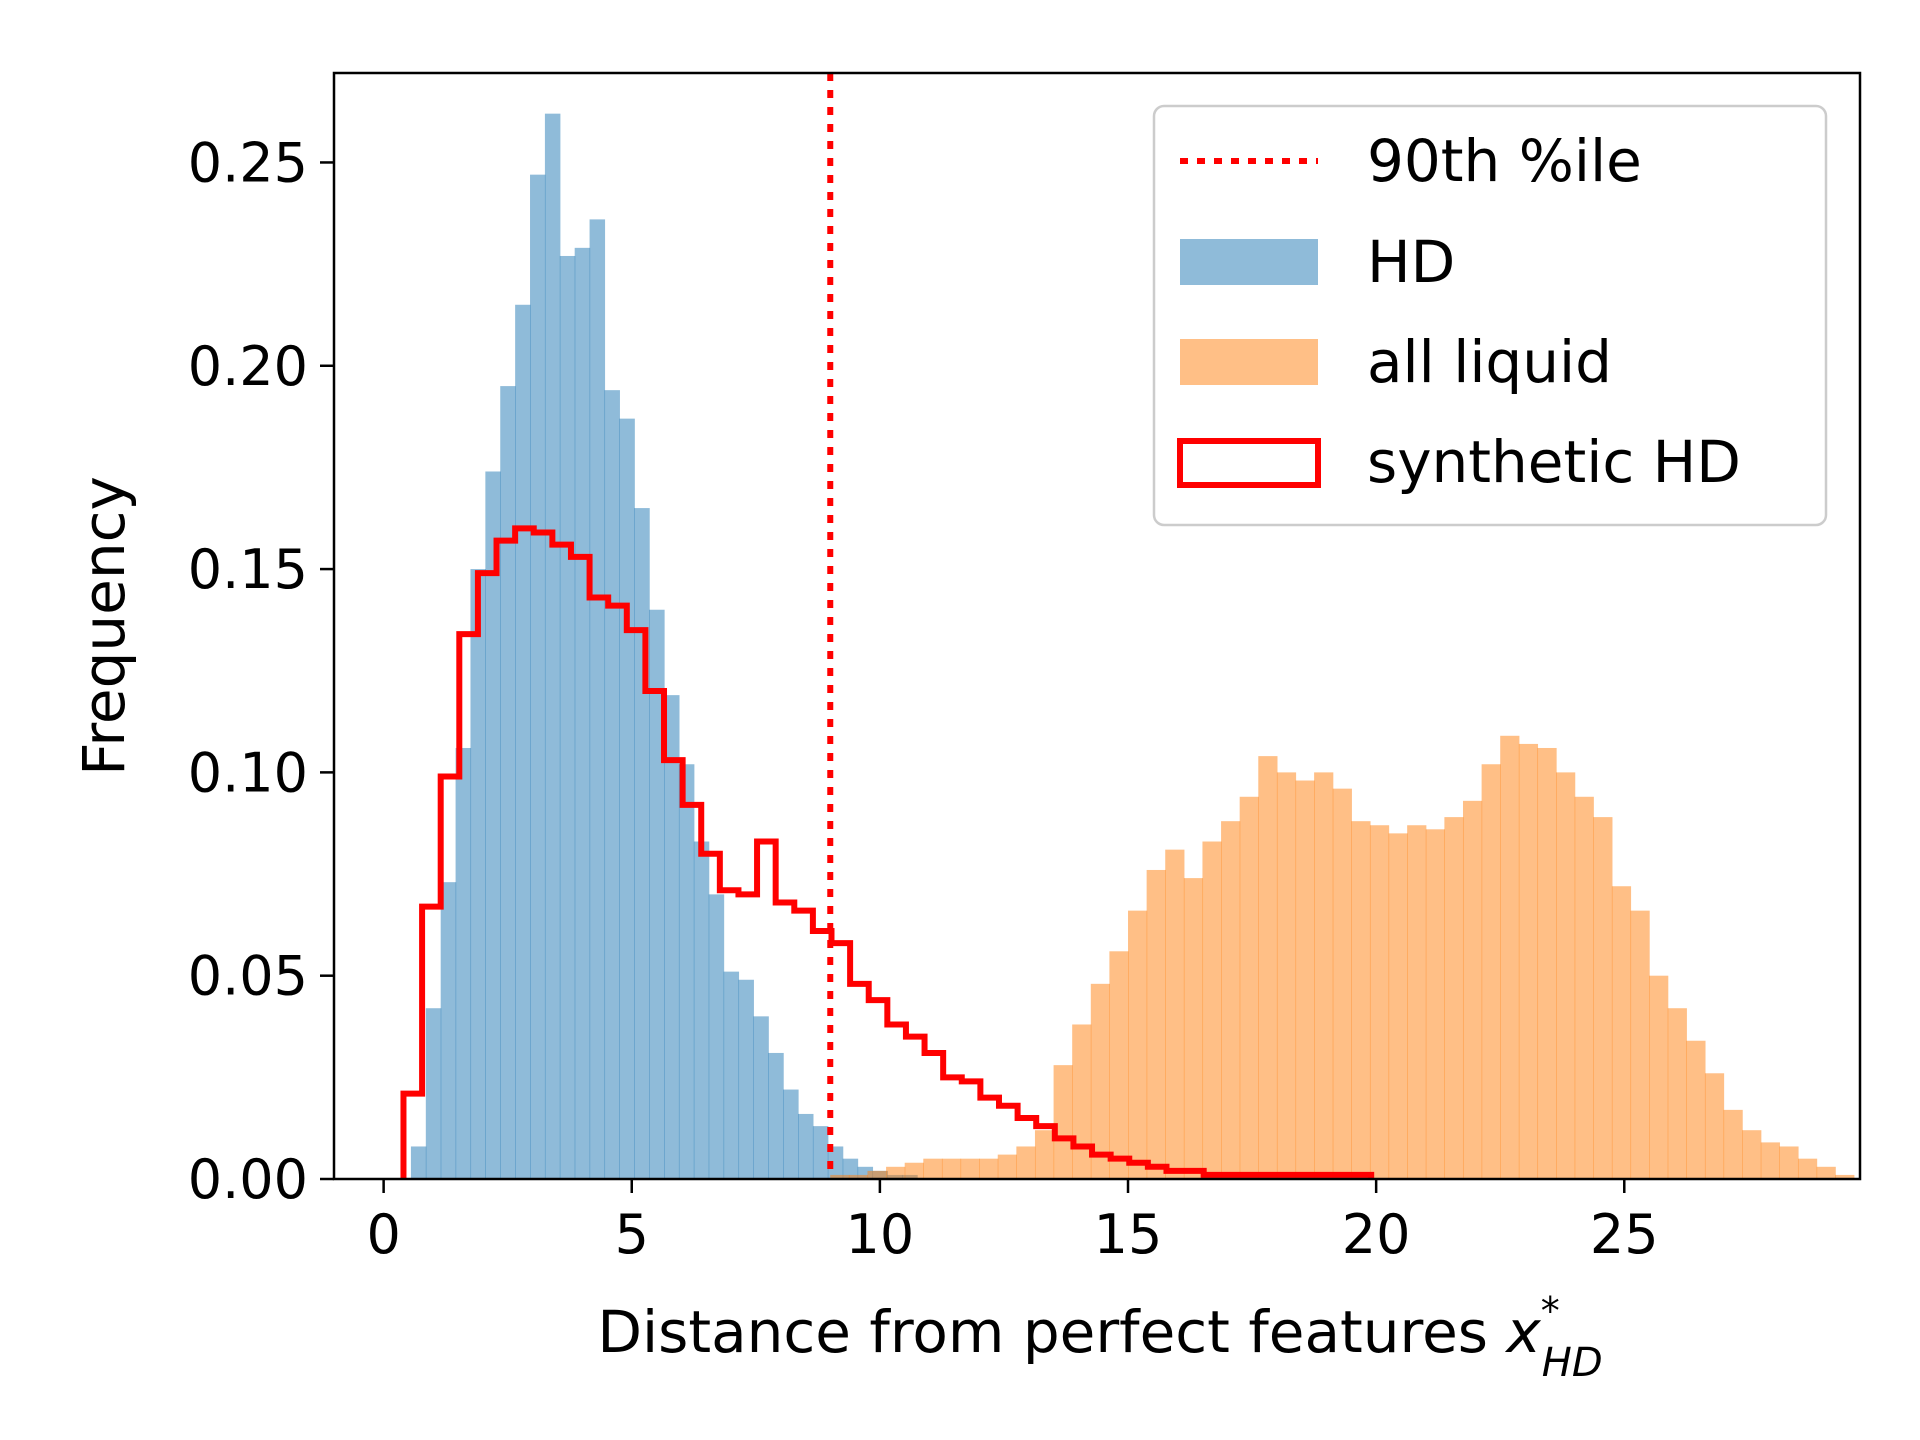  What do you see at coordinates (1572, 1363) in the screenshot?
I see `x-axis-label-subscript: HD` at bounding box center [1572, 1363].